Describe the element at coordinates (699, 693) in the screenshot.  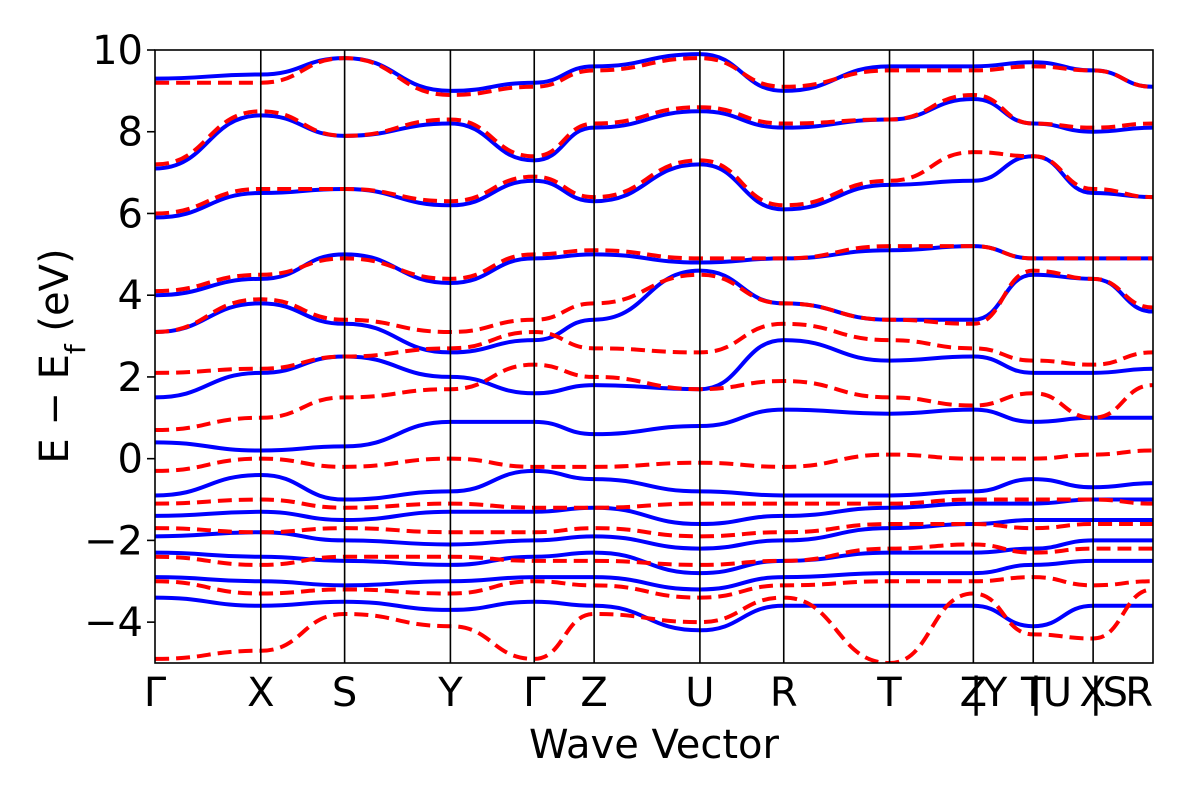
I see `x-tick-label: U` at that location.